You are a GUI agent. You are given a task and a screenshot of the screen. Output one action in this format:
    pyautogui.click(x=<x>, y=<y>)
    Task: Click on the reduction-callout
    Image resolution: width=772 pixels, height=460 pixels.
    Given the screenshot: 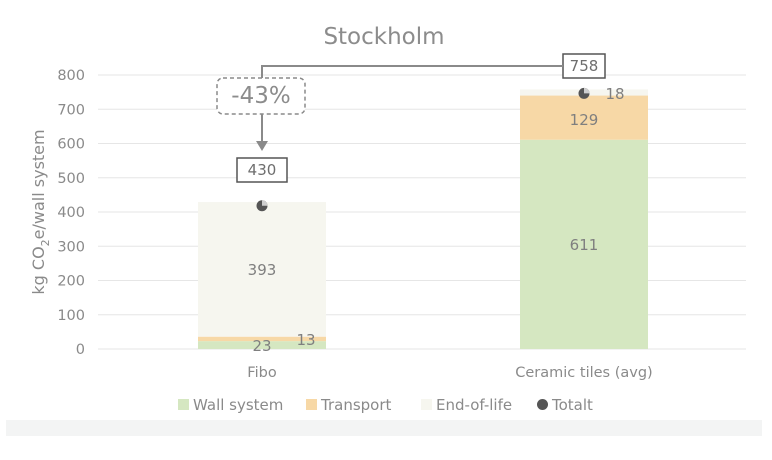 What is the action you would take?
    pyautogui.click(x=261, y=96)
    